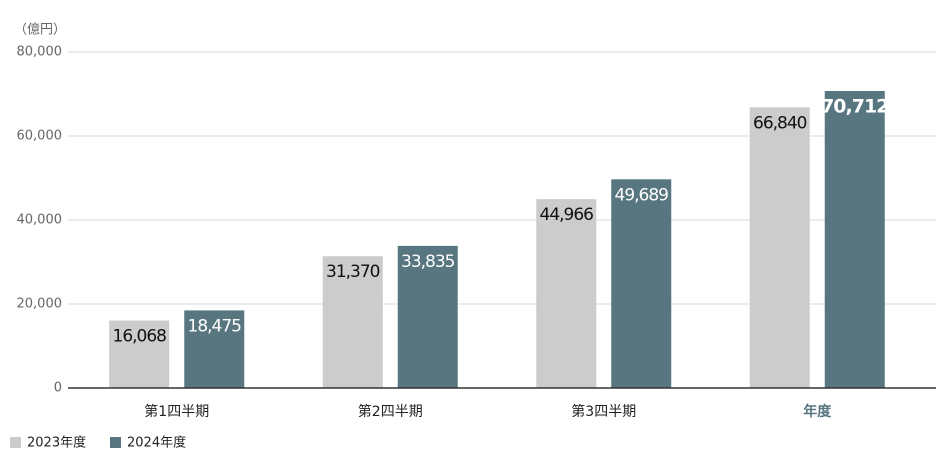 The height and width of the screenshot is (456, 936). What do you see at coordinates (428, 262) in the screenshot?
I see `value-label: 33,835` at bounding box center [428, 262].